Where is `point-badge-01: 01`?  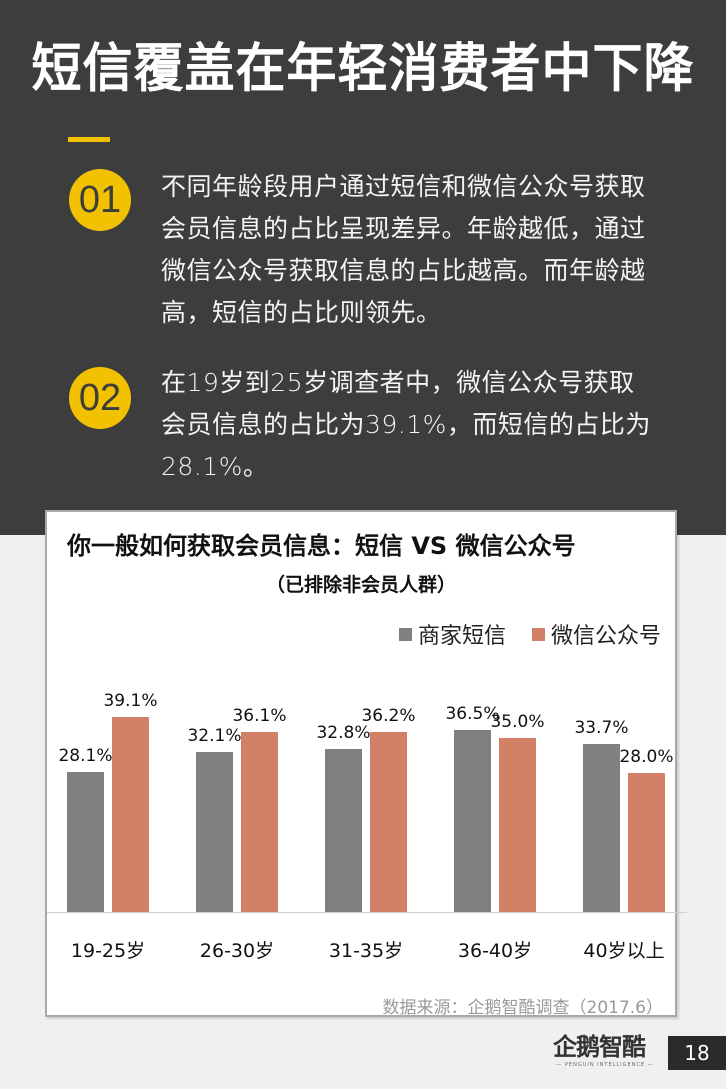 point-badge-01: 01 is located at coordinates (100, 200).